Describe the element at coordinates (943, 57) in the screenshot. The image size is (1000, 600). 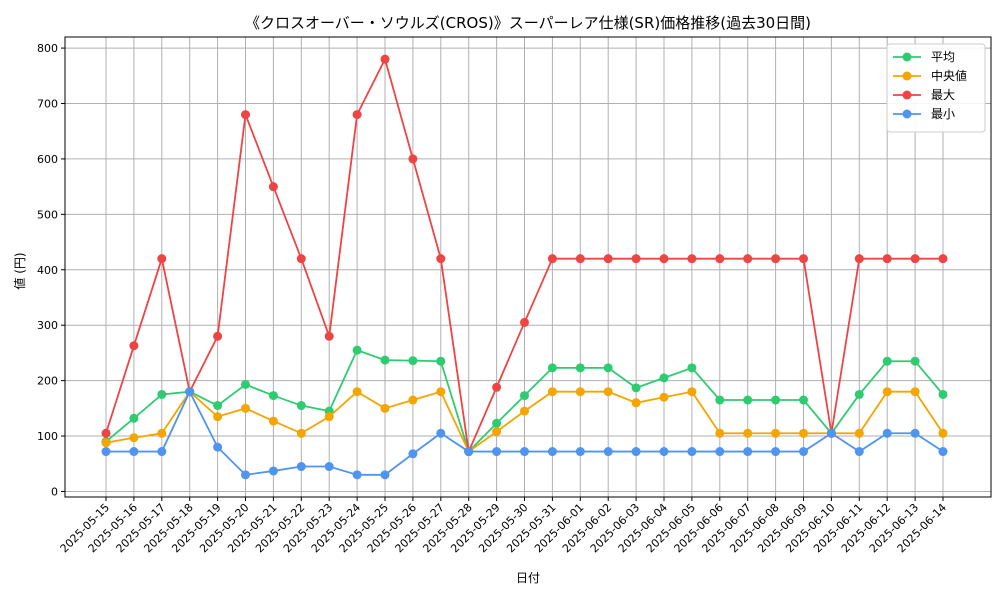
I see `legend-label: 平均` at that location.